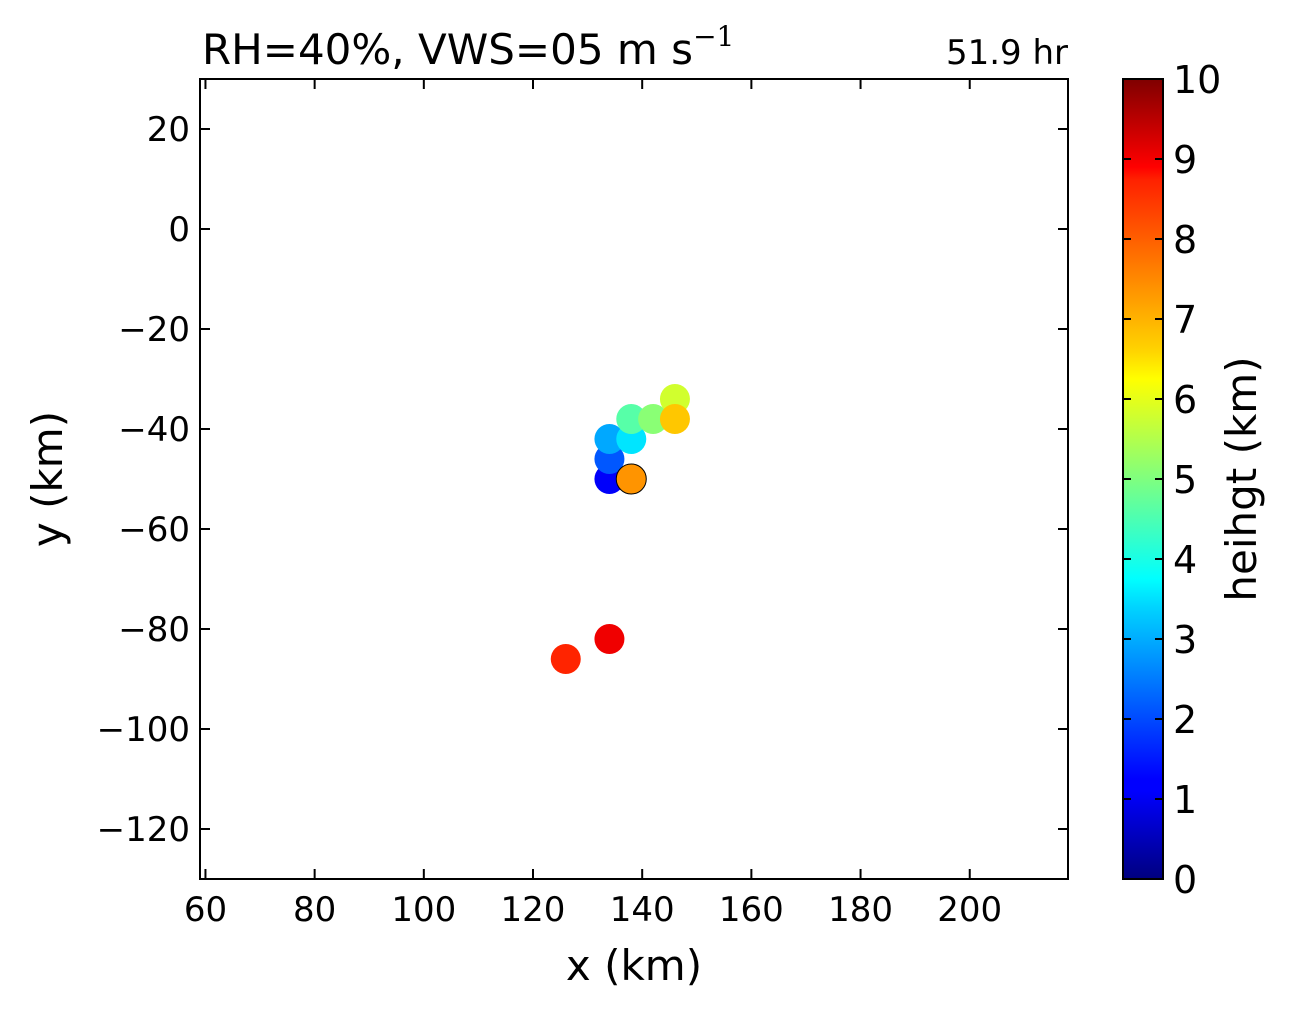 The height and width of the screenshot is (1012, 1304). Describe the element at coordinates (1185, 400) in the screenshot. I see `colorbar-tick-label: 6` at that location.